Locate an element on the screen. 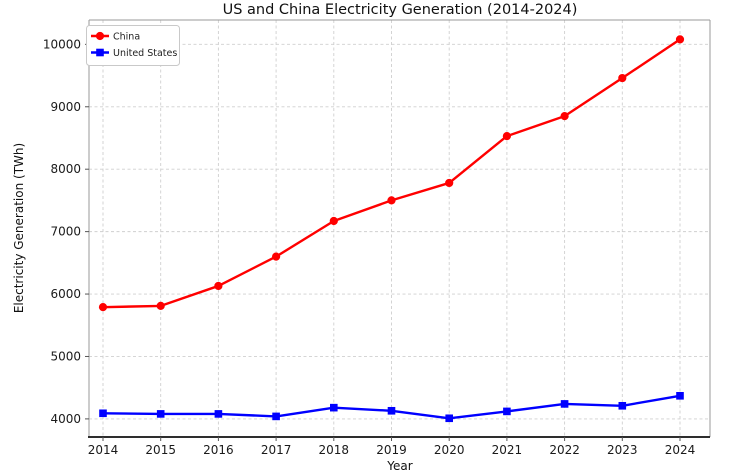  y-tick-label: 5000 is located at coordinates (65, 356).